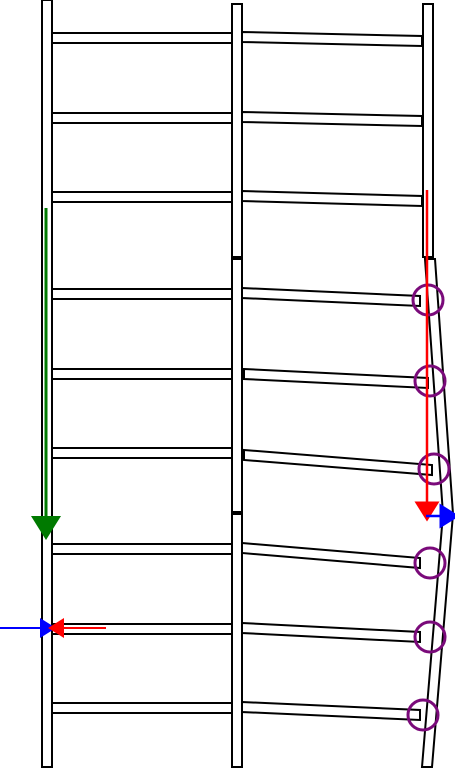  What do you see at coordinates (237, 640) in the screenshot?
I see `middle-column-lower` at bounding box center [237, 640].